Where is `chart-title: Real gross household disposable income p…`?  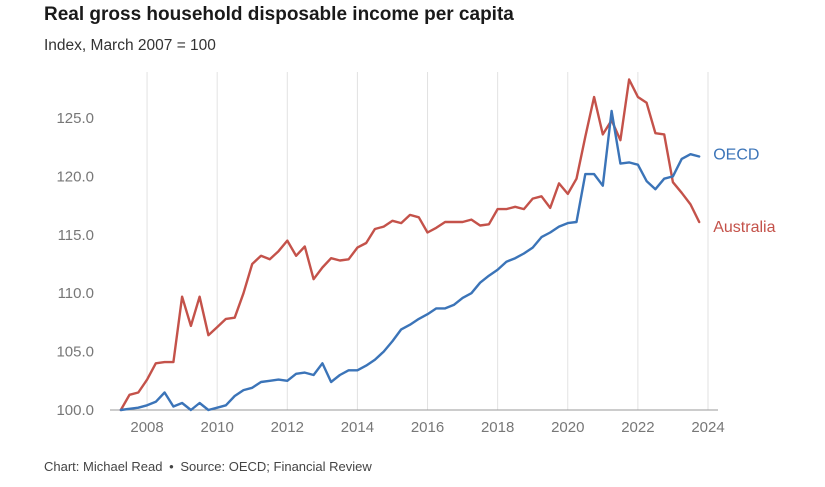 chart-title: Real gross household disposable income p… is located at coordinates (279, 14).